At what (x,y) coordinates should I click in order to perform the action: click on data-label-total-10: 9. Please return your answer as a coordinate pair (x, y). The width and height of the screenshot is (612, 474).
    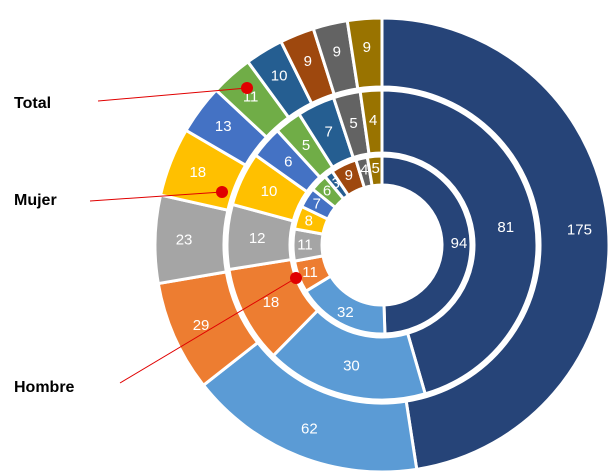
    Looking at the image, I should click on (367, 47).